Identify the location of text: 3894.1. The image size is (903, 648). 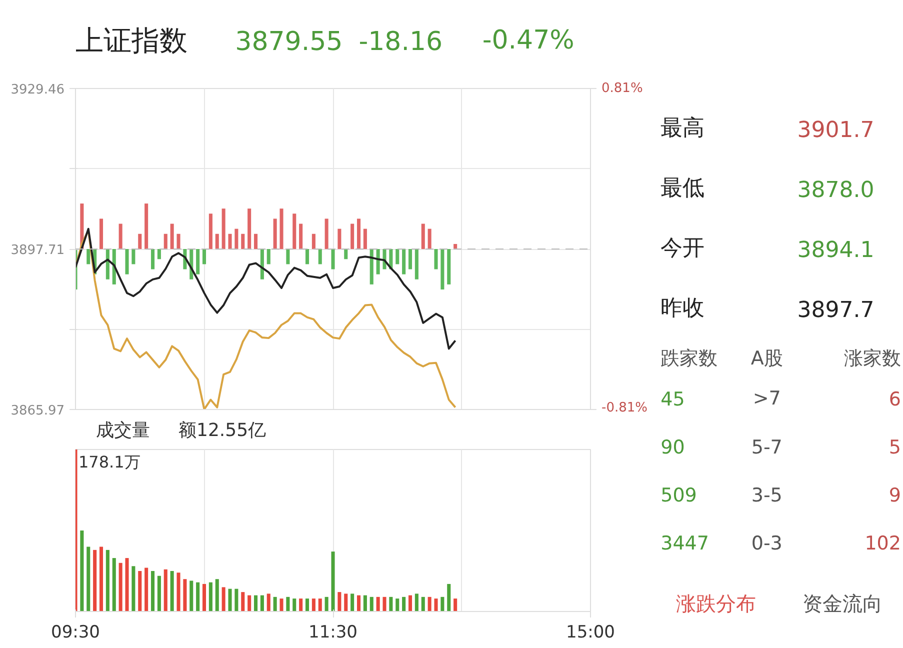
(835, 250).